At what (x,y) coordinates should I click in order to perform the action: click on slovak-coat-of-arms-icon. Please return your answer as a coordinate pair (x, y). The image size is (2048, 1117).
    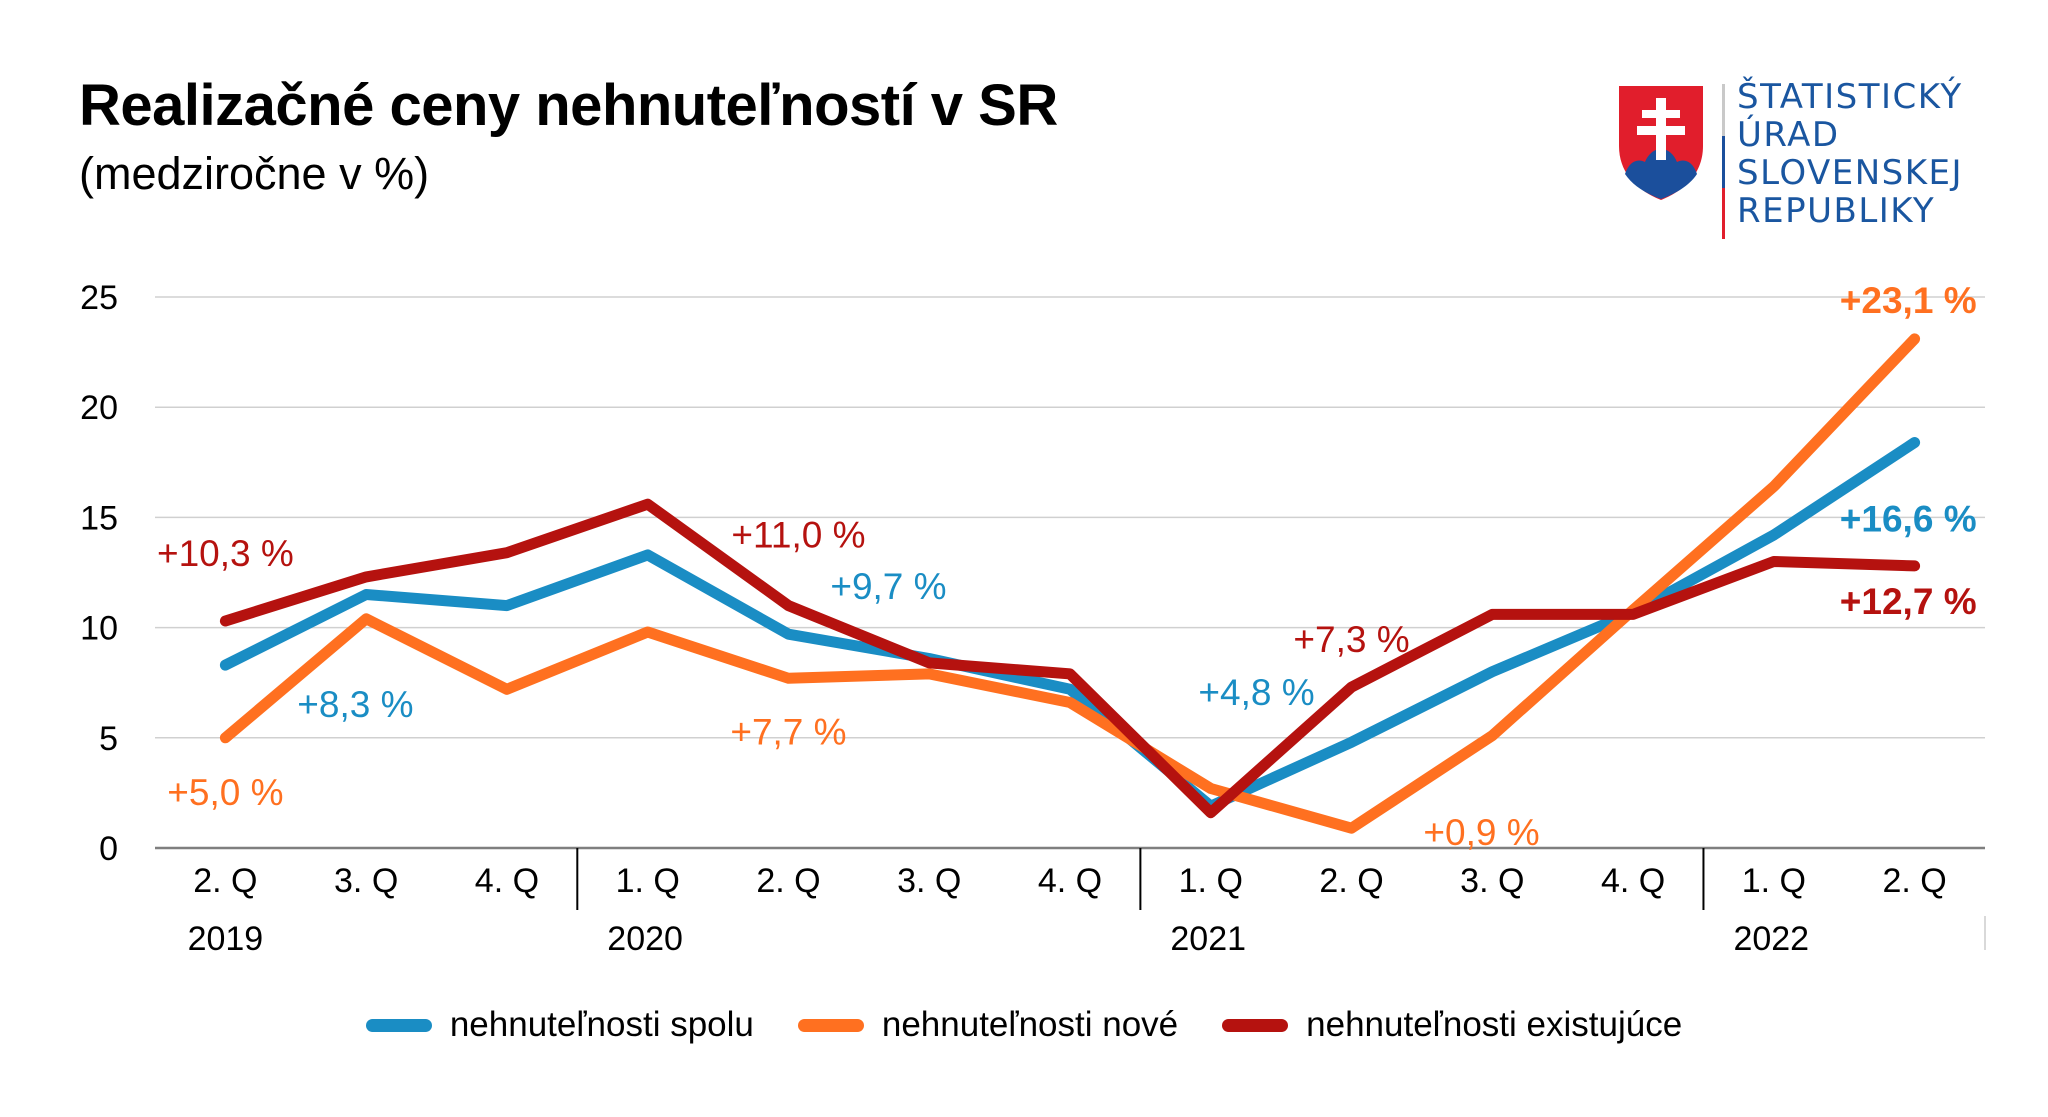
    Looking at the image, I should click on (1661, 143).